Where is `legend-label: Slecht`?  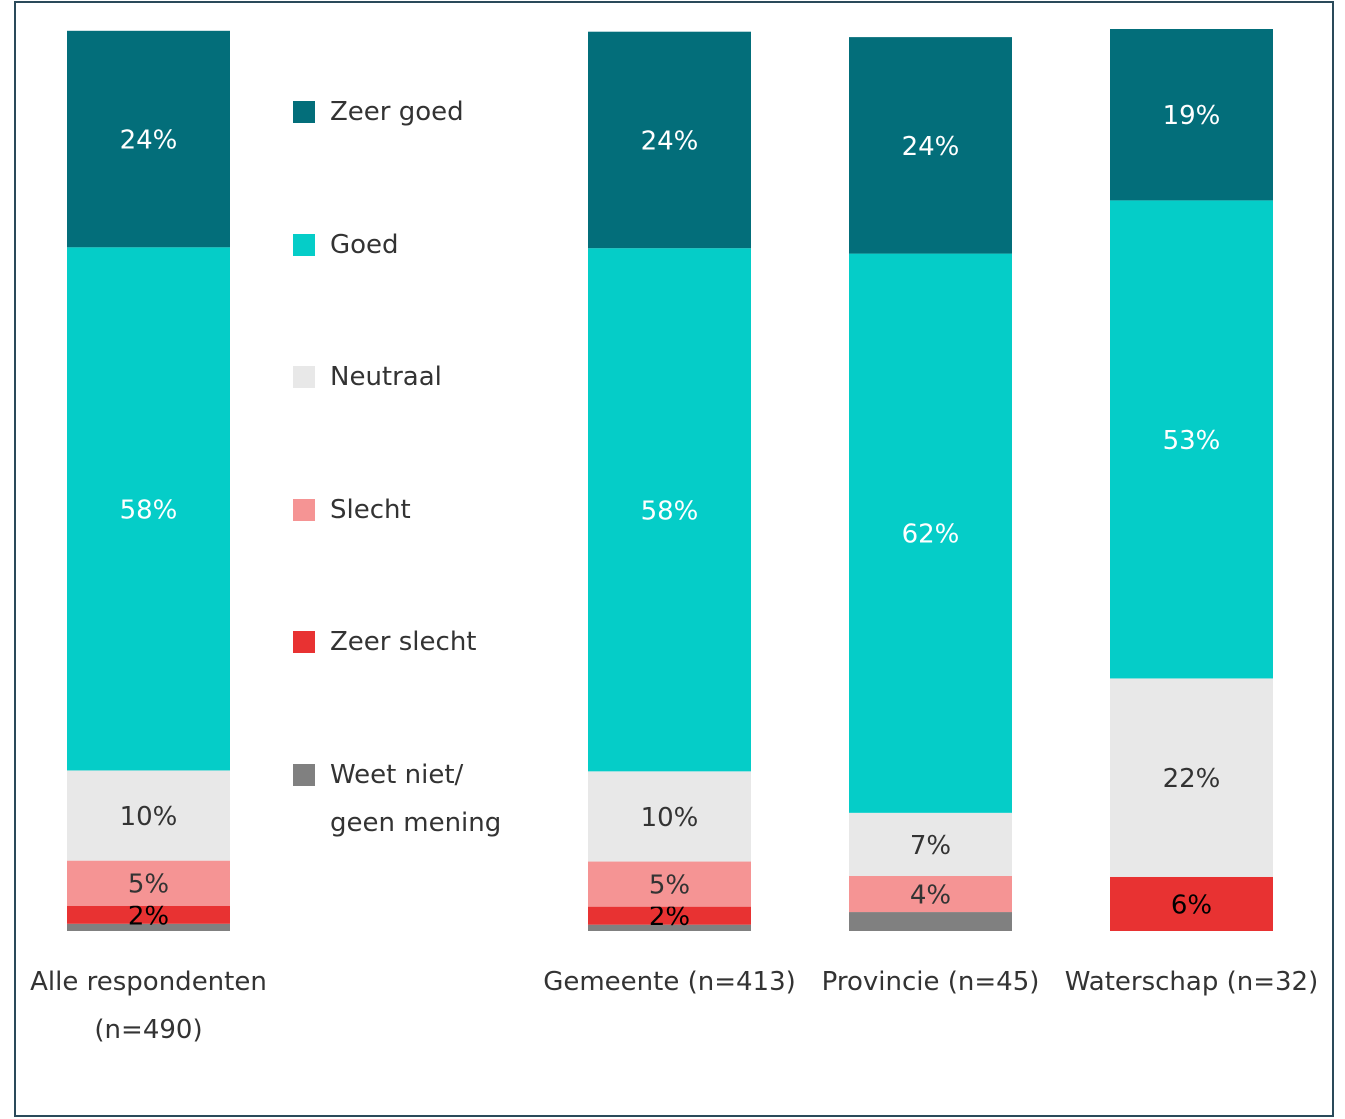 legend-label: Slecht is located at coordinates (370, 509).